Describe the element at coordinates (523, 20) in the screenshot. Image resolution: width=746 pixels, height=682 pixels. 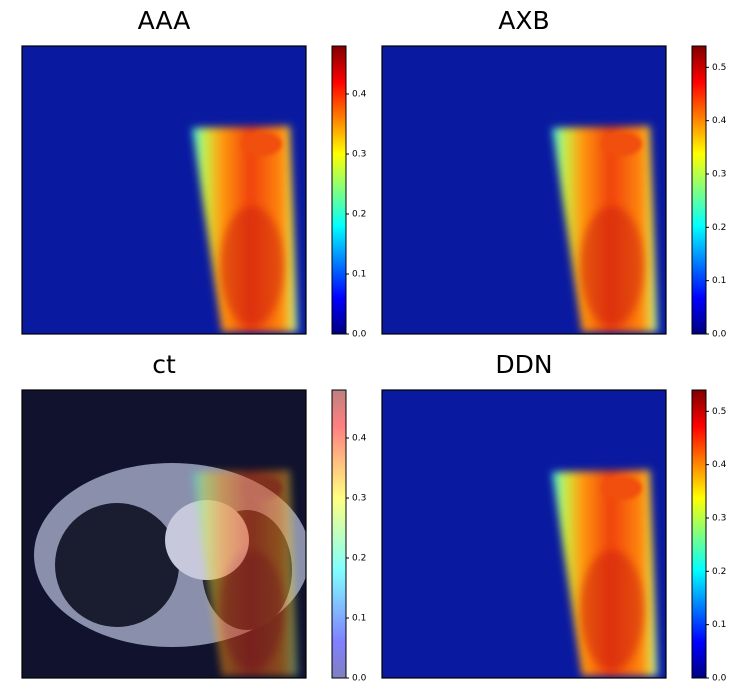
I see `panel-title: AXB` at that location.